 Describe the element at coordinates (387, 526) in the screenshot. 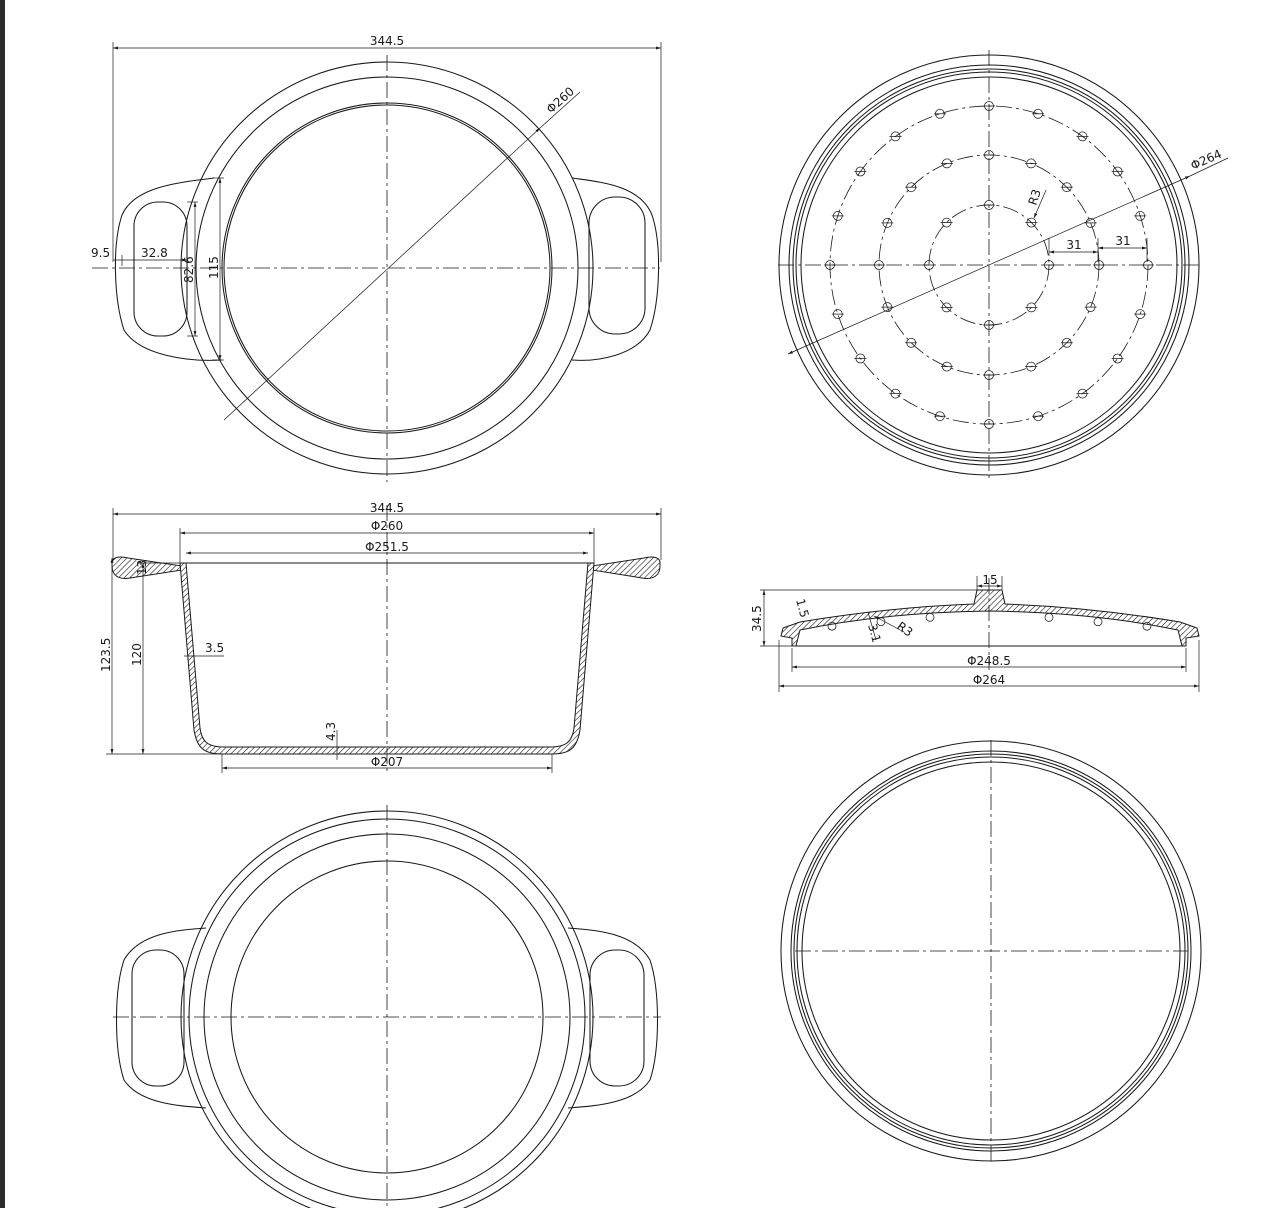

I see `dim-section-outer-diameter: Φ260` at that location.